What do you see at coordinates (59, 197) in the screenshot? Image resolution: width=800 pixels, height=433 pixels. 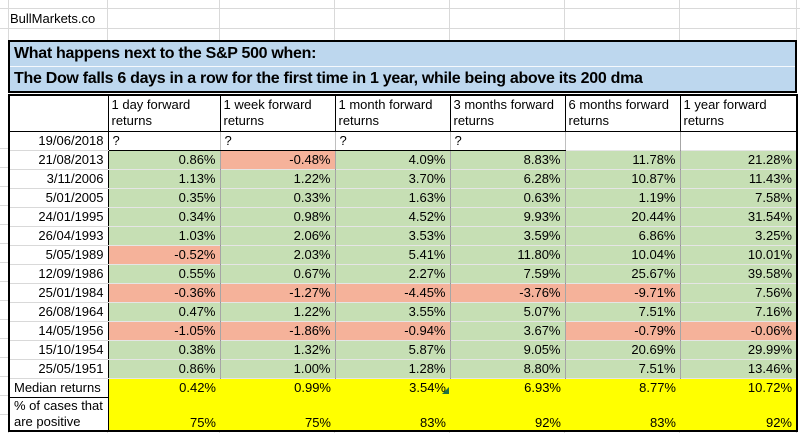 I see `date-cell: 5/01/2005` at bounding box center [59, 197].